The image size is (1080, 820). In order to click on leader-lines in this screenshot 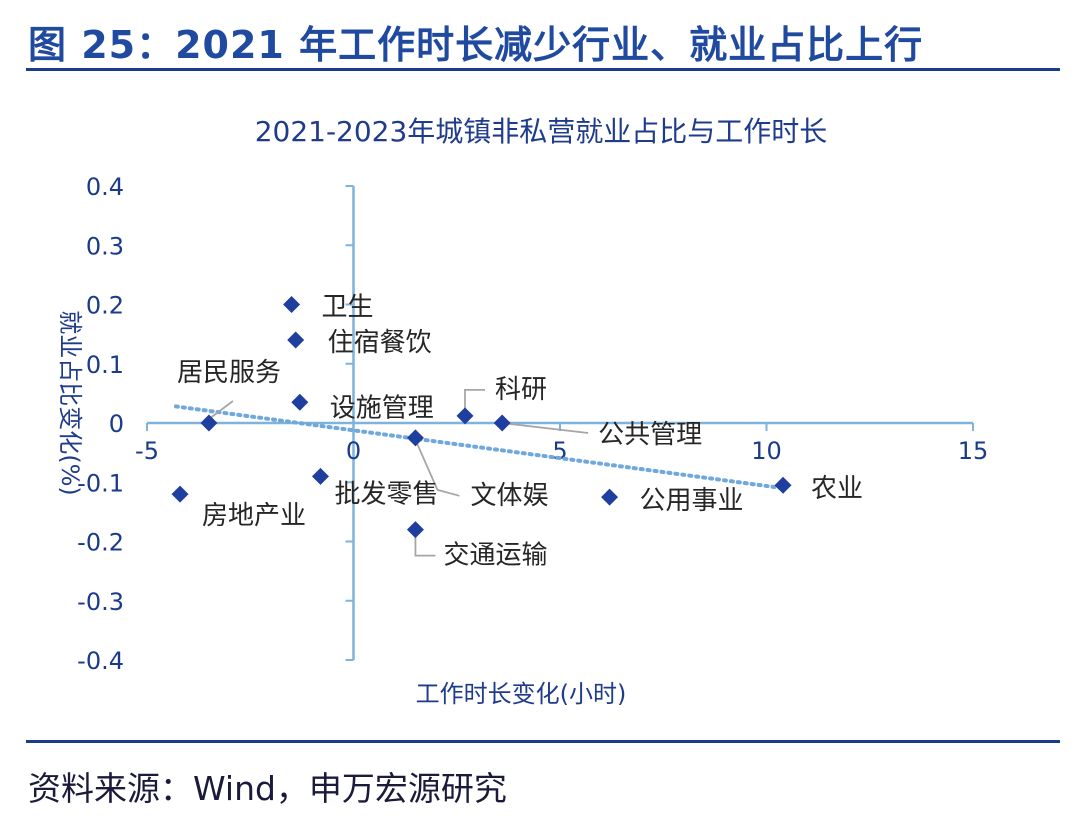, I will do `click(398, 472)`.